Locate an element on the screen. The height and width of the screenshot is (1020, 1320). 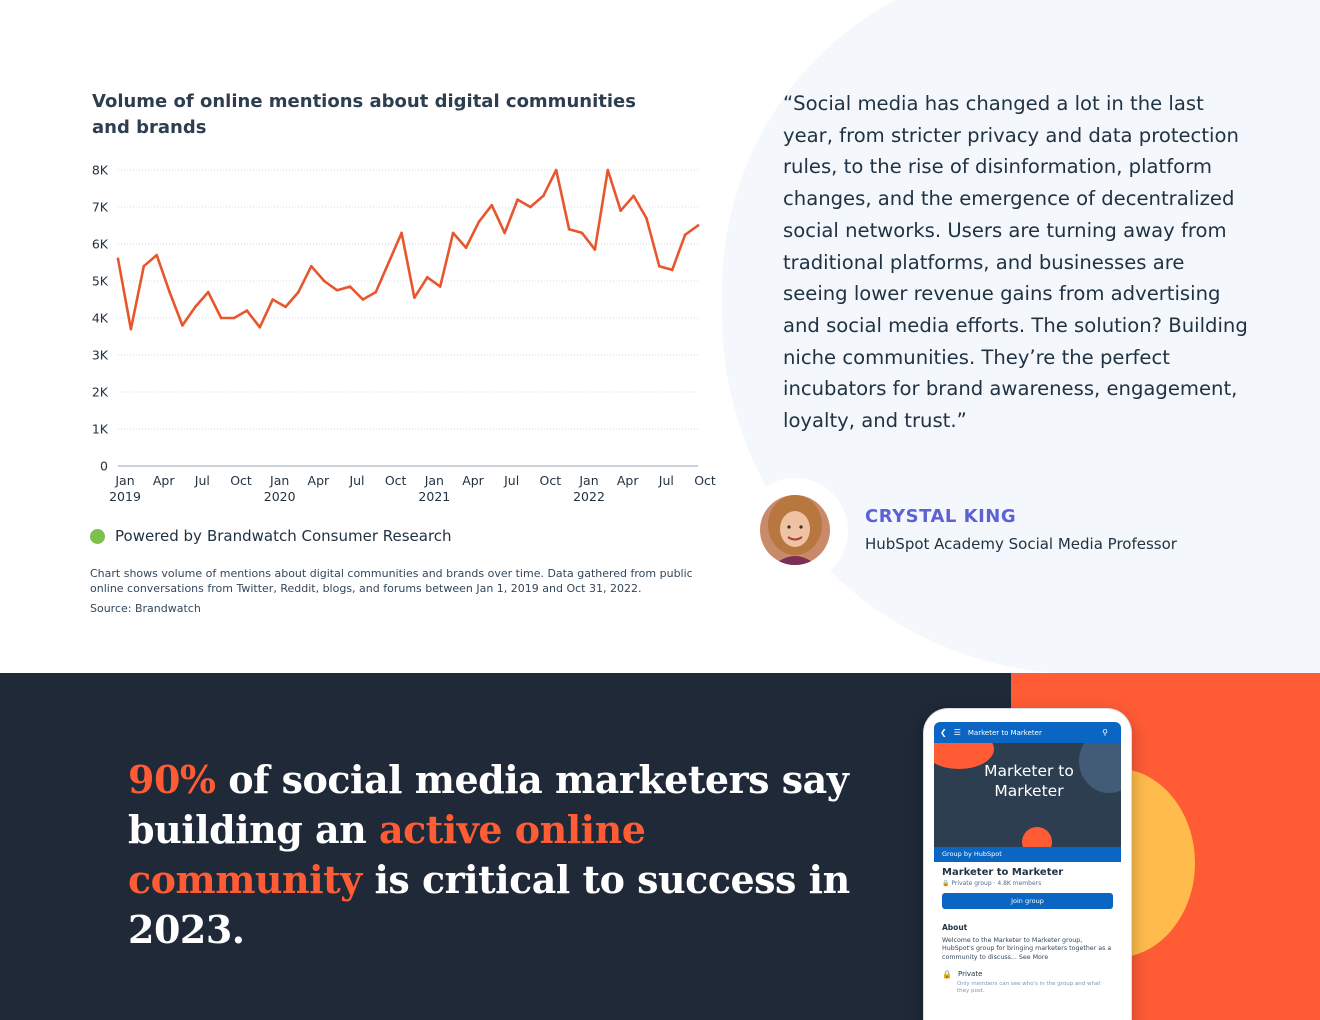
author-portrait-icon is located at coordinates (795, 530).